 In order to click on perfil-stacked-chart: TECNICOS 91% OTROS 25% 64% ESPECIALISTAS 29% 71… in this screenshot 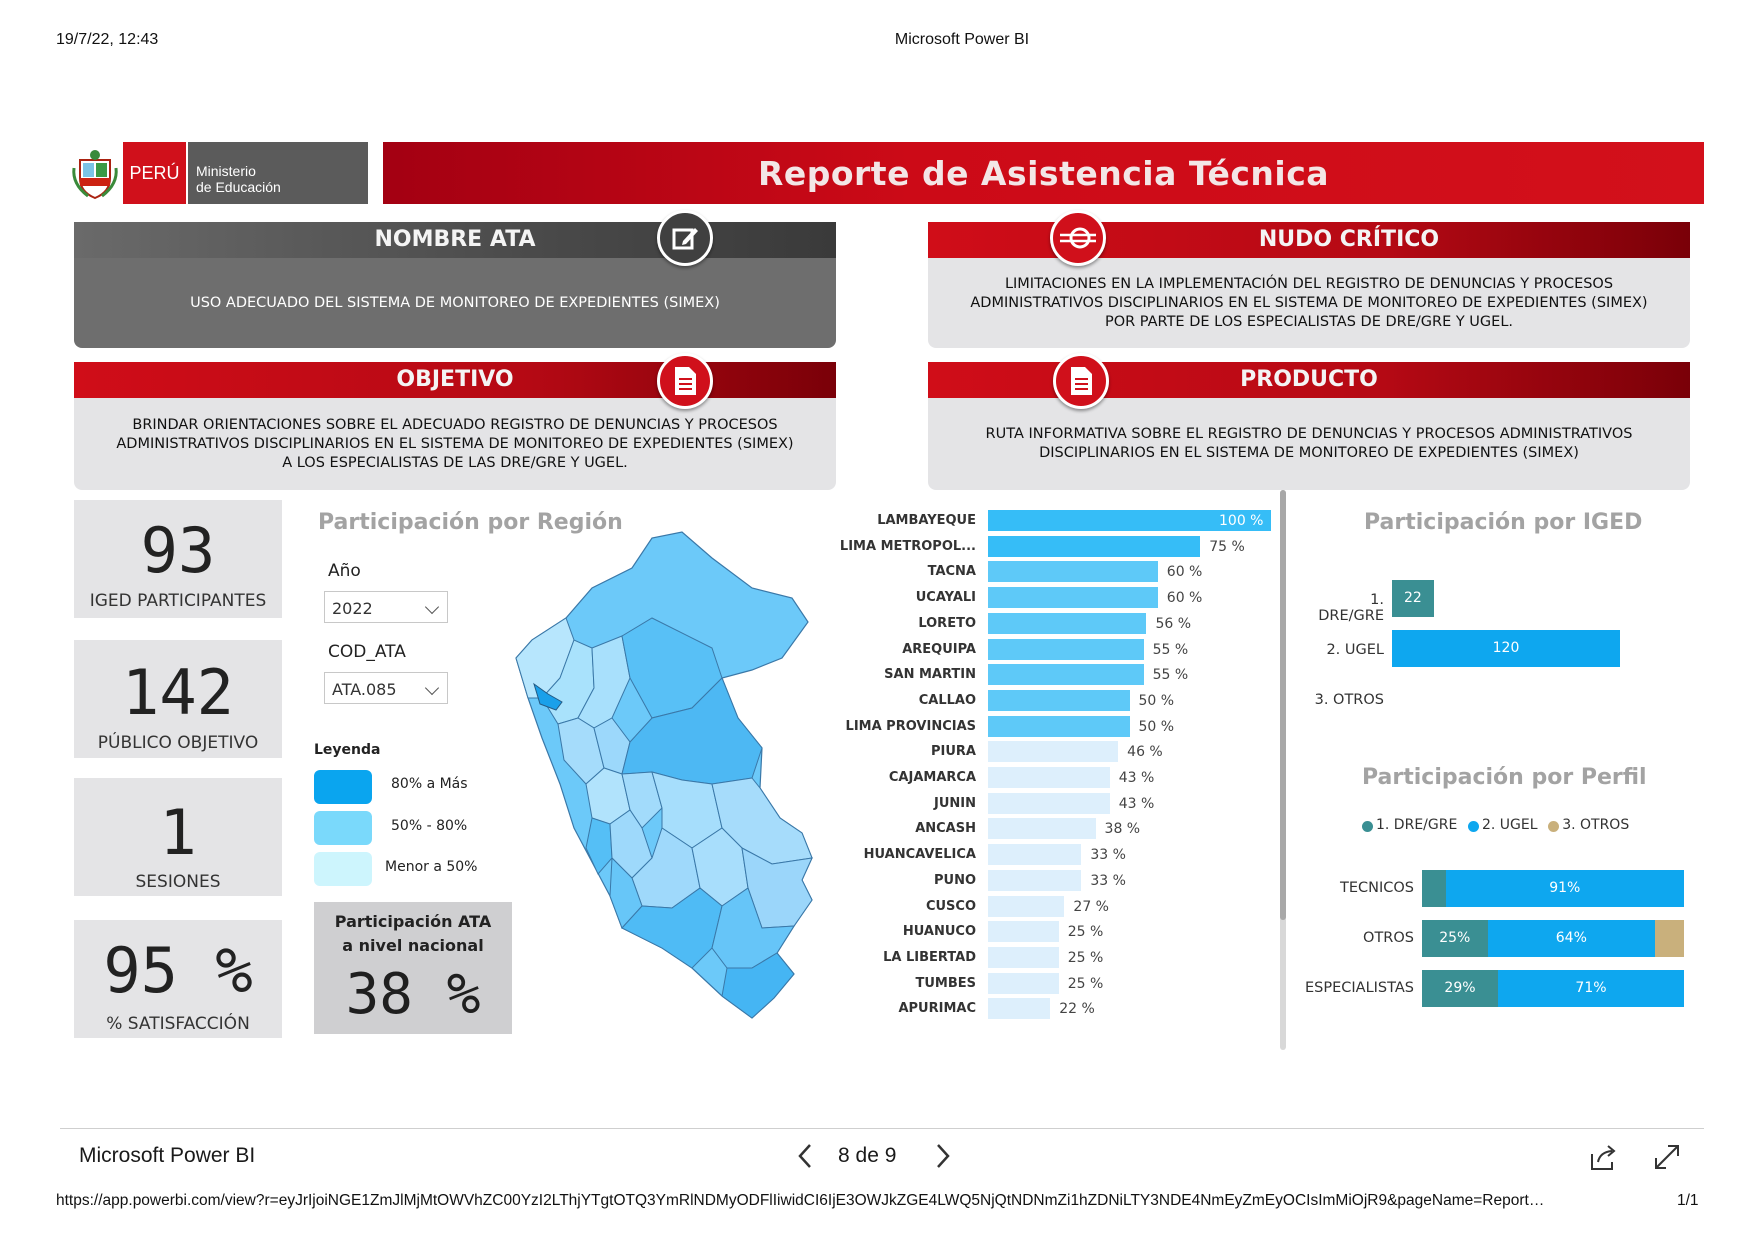, I will do `click(1502, 945)`.